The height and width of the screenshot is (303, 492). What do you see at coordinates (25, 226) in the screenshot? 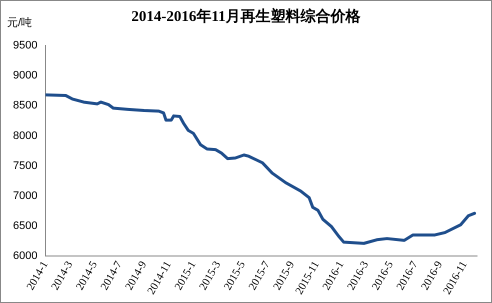
I see `y-tick-label: 6500` at bounding box center [25, 226].